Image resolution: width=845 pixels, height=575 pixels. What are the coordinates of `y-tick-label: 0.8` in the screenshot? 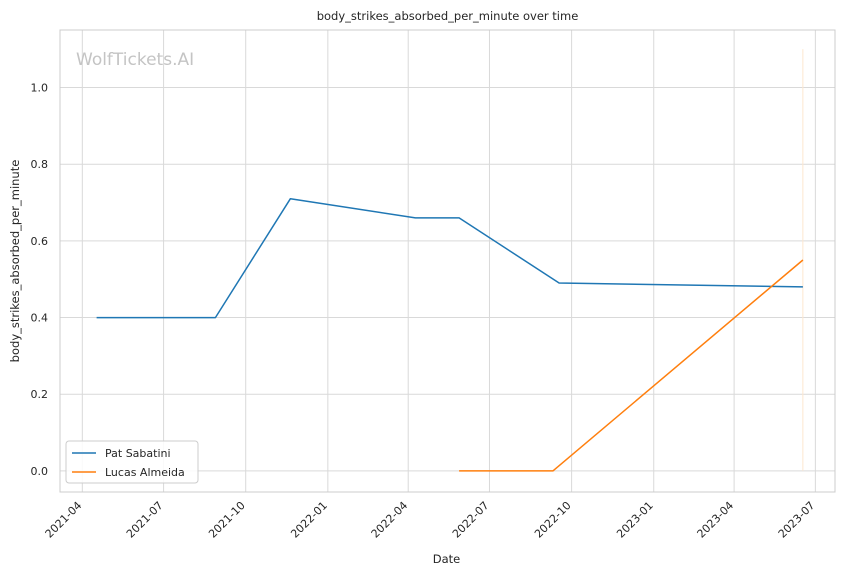 It's located at (40, 164).